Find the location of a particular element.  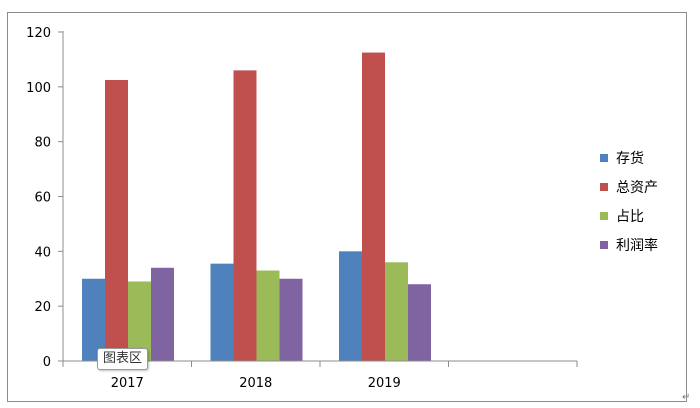

legend-label: 总资产 is located at coordinates (637, 188).